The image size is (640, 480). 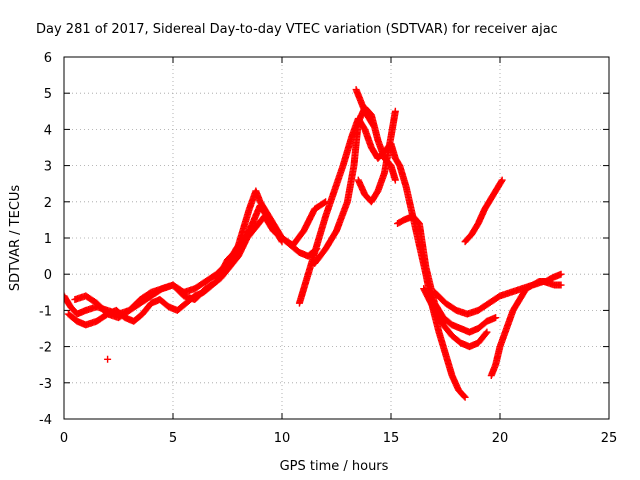 What do you see at coordinates (45, 348) in the screenshot?
I see `y-tick-label: -2` at bounding box center [45, 348].